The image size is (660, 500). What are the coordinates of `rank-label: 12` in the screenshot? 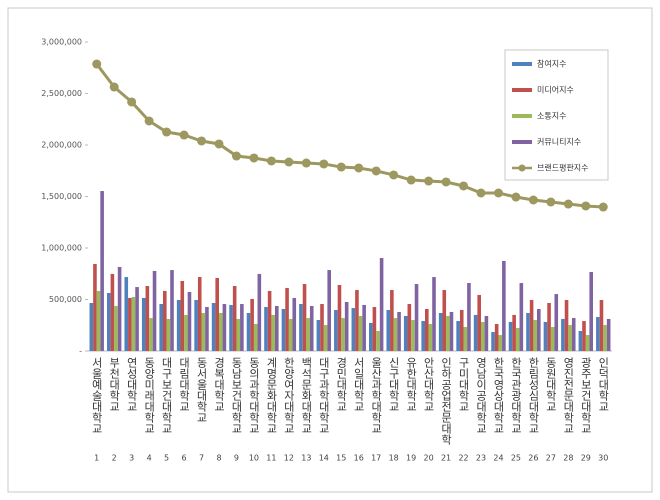 It's located at (289, 458).